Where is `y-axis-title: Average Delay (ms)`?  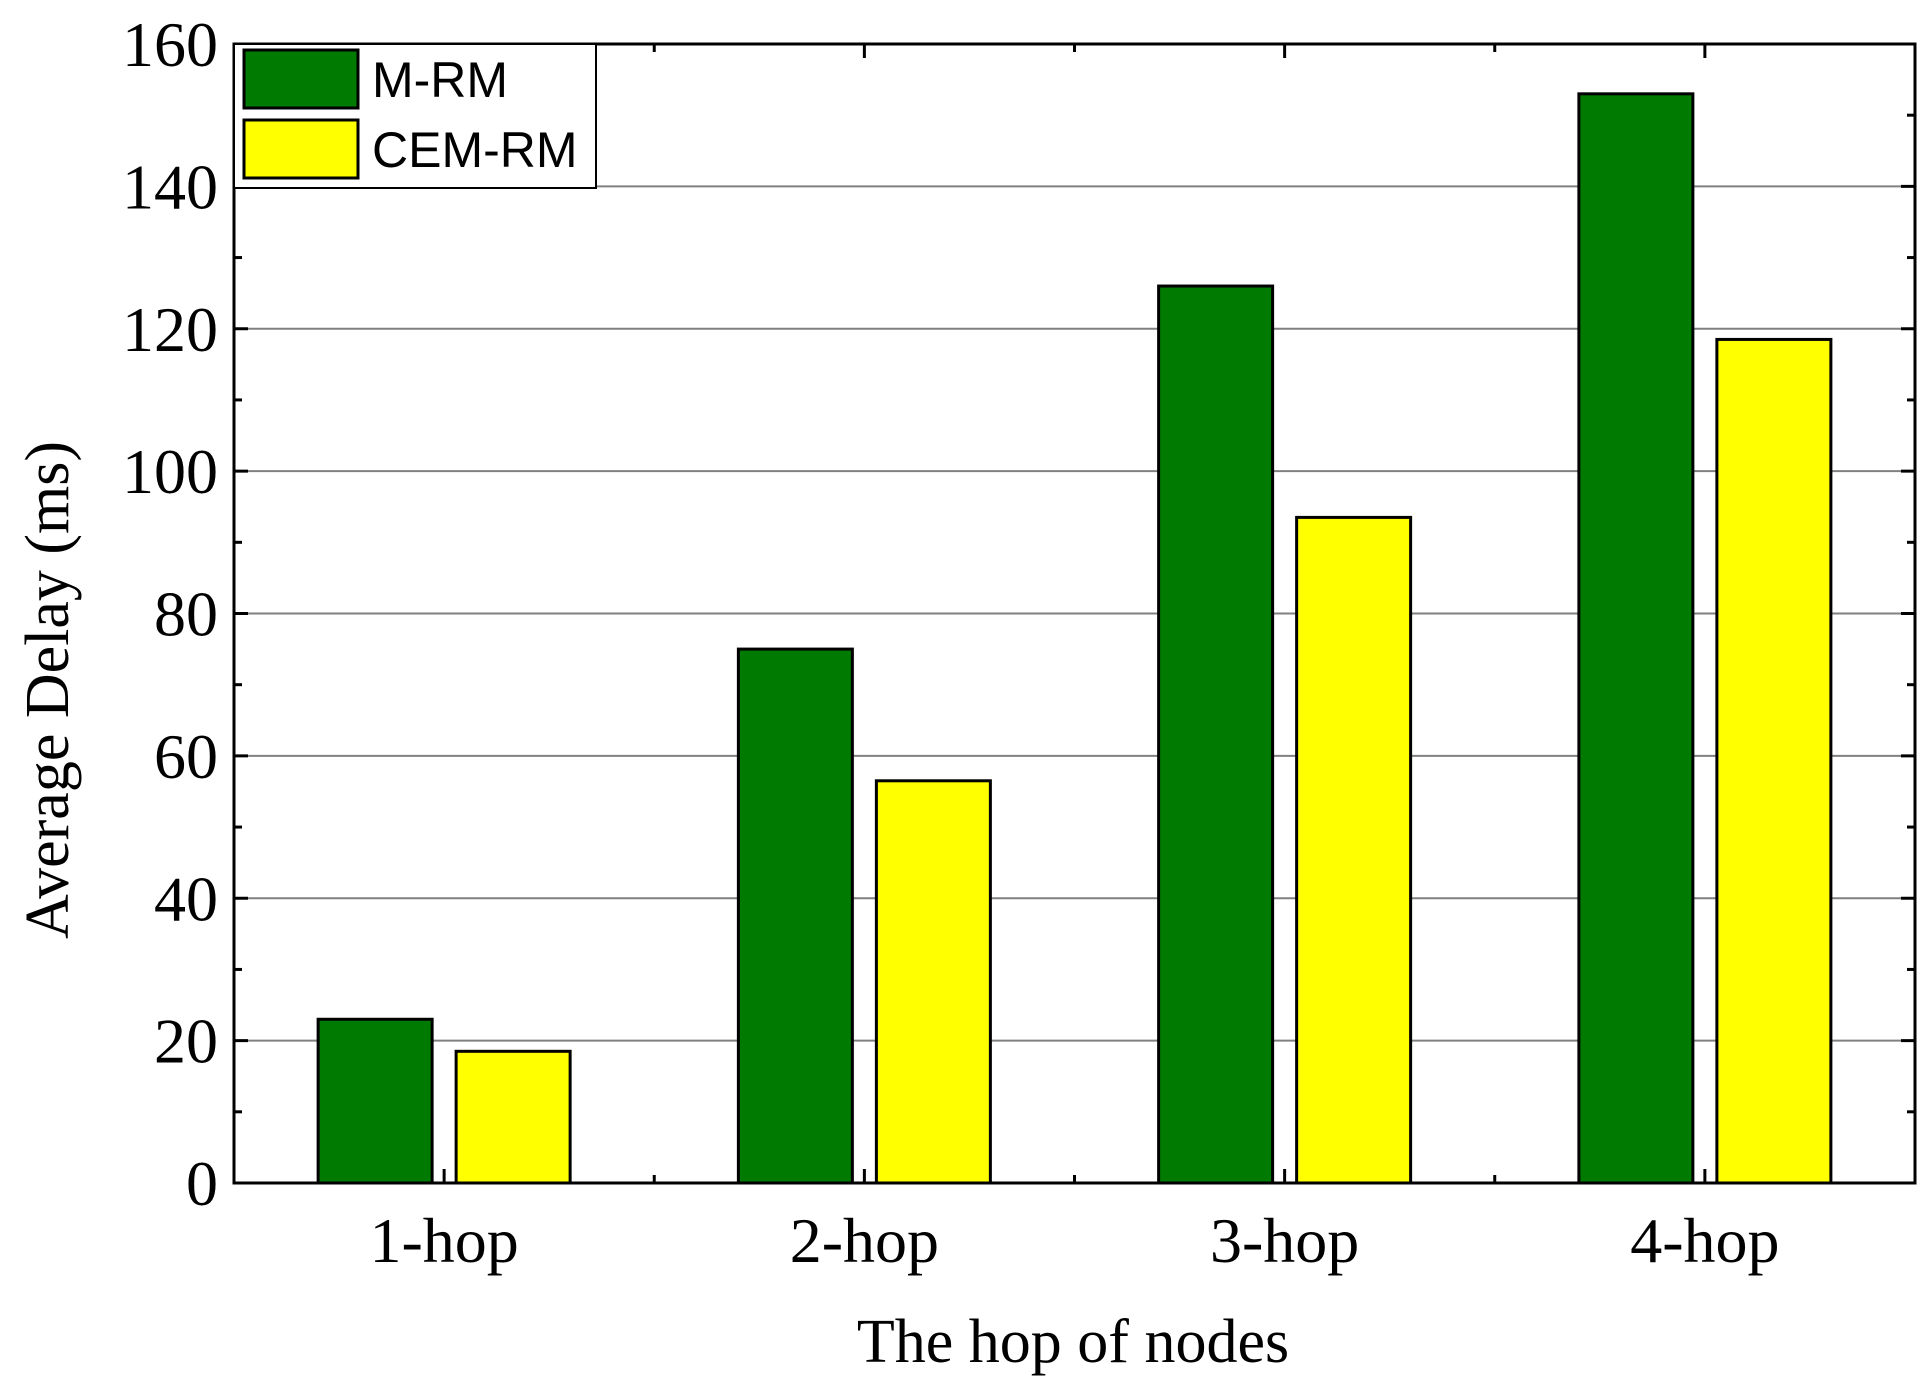 y-axis-title: Average Delay (ms) is located at coordinates (48, 690).